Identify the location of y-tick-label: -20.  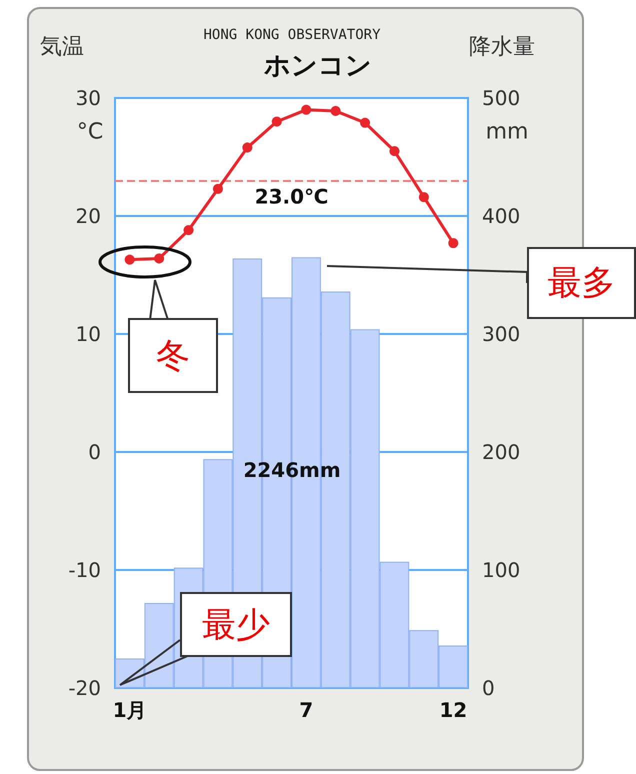
(84, 688).